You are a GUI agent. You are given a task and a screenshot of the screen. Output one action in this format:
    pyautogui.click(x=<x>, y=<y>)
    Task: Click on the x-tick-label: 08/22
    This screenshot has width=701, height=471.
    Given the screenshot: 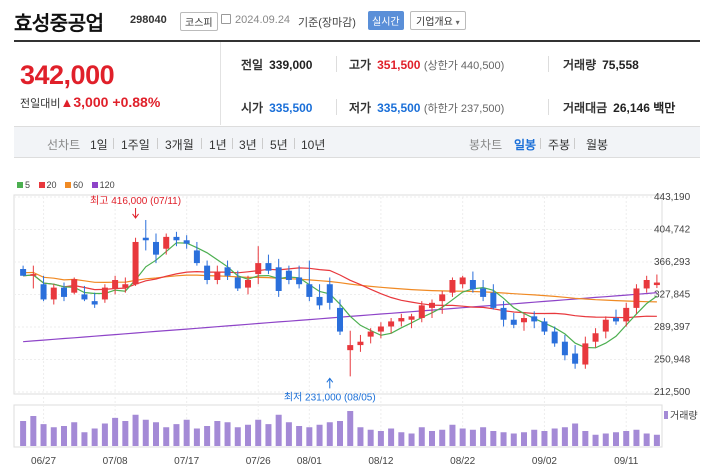 What is the action you would take?
    pyautogui.click(x=462, y=461)
    